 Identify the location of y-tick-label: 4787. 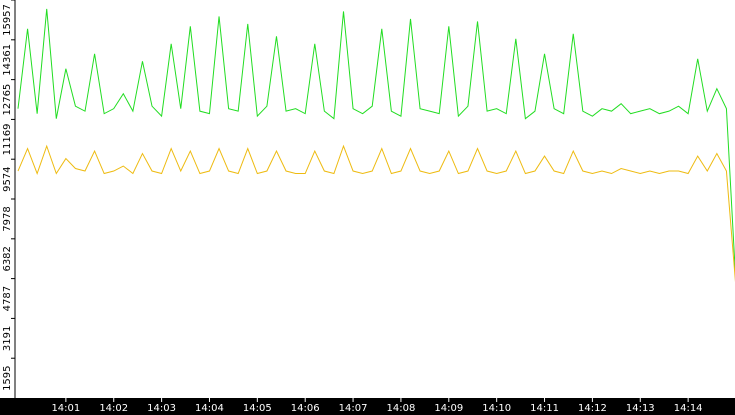
(7, 298).